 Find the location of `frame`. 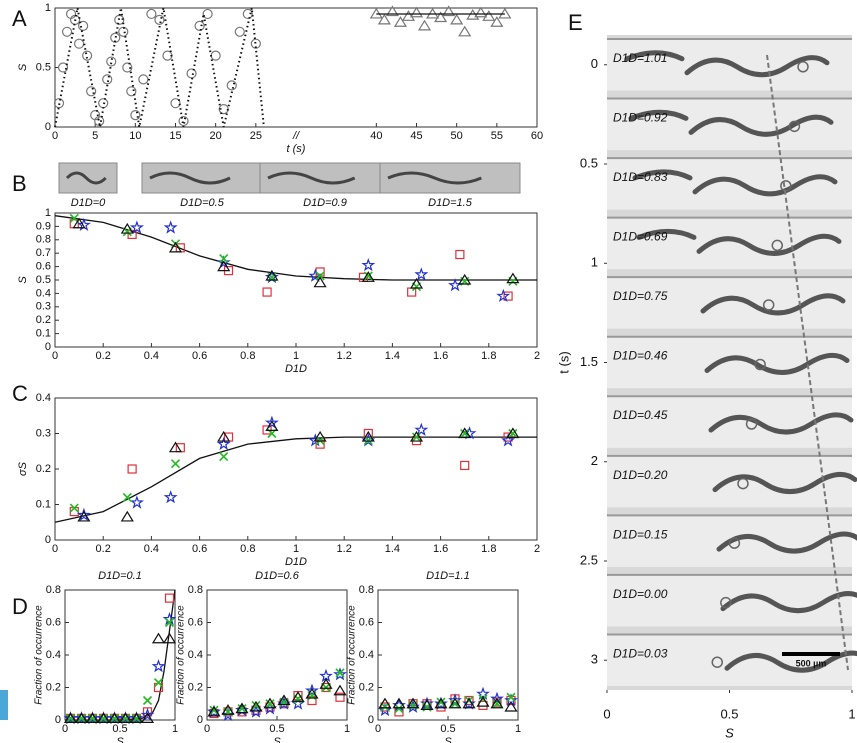

frame is located at coordinates (729, 660).